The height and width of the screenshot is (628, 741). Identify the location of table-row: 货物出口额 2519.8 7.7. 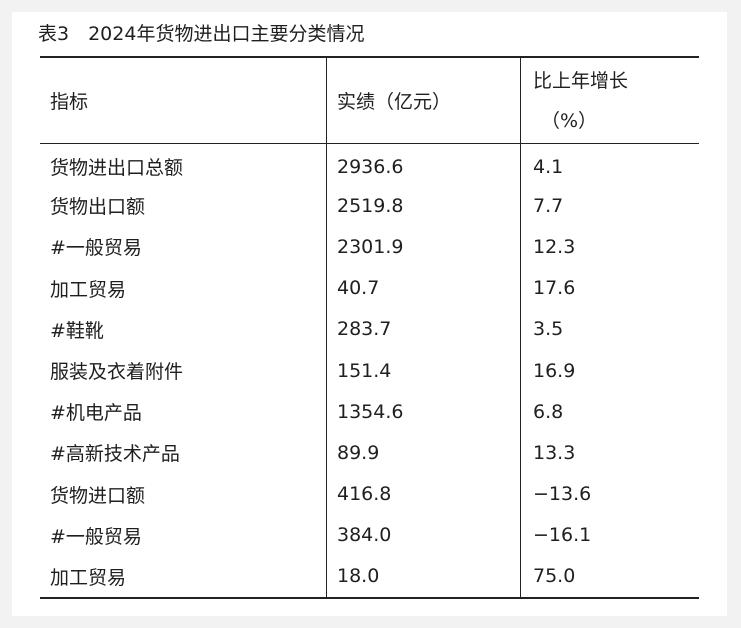
(369, 206).